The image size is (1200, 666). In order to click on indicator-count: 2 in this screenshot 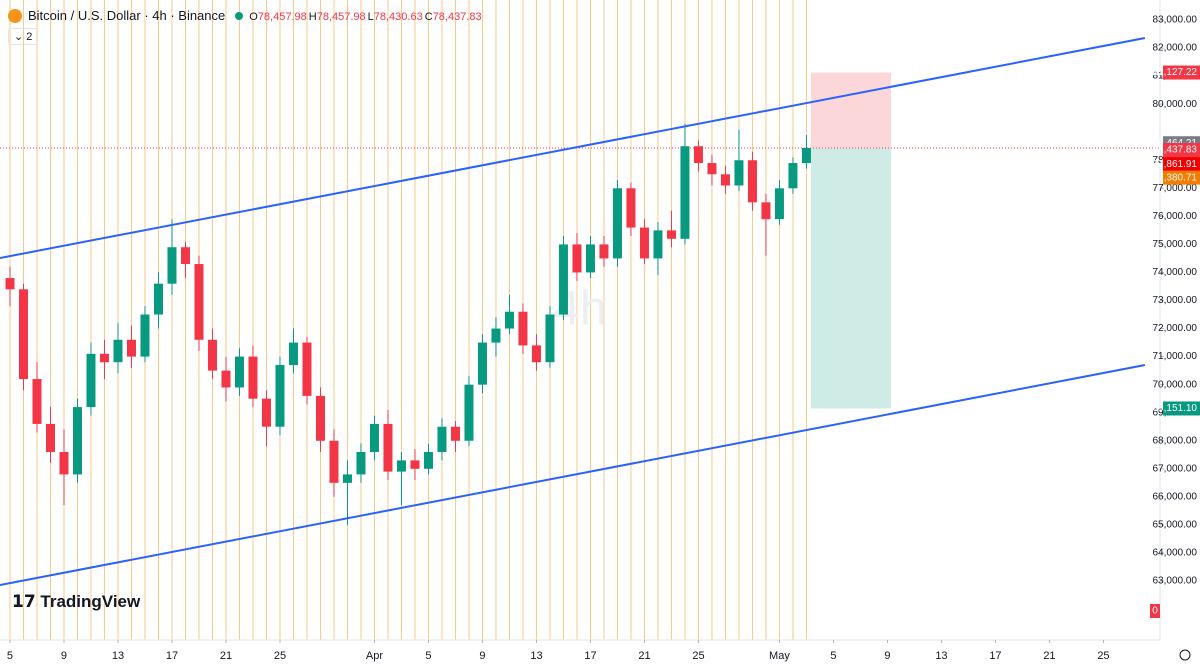, I will do `click(29, 37)`.